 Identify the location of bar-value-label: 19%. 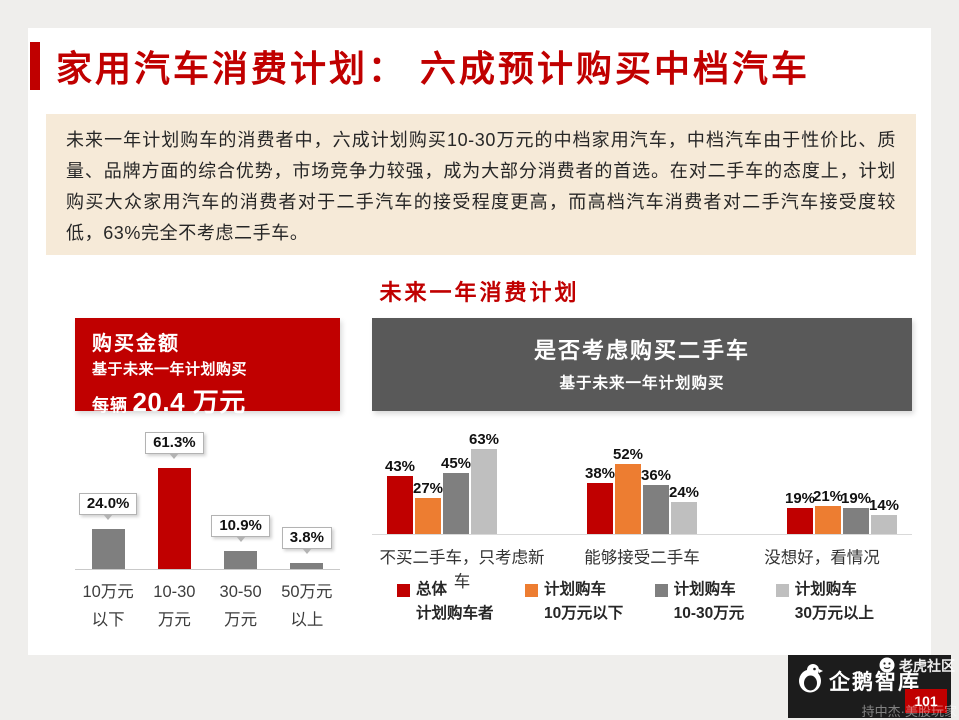
(856, 499).